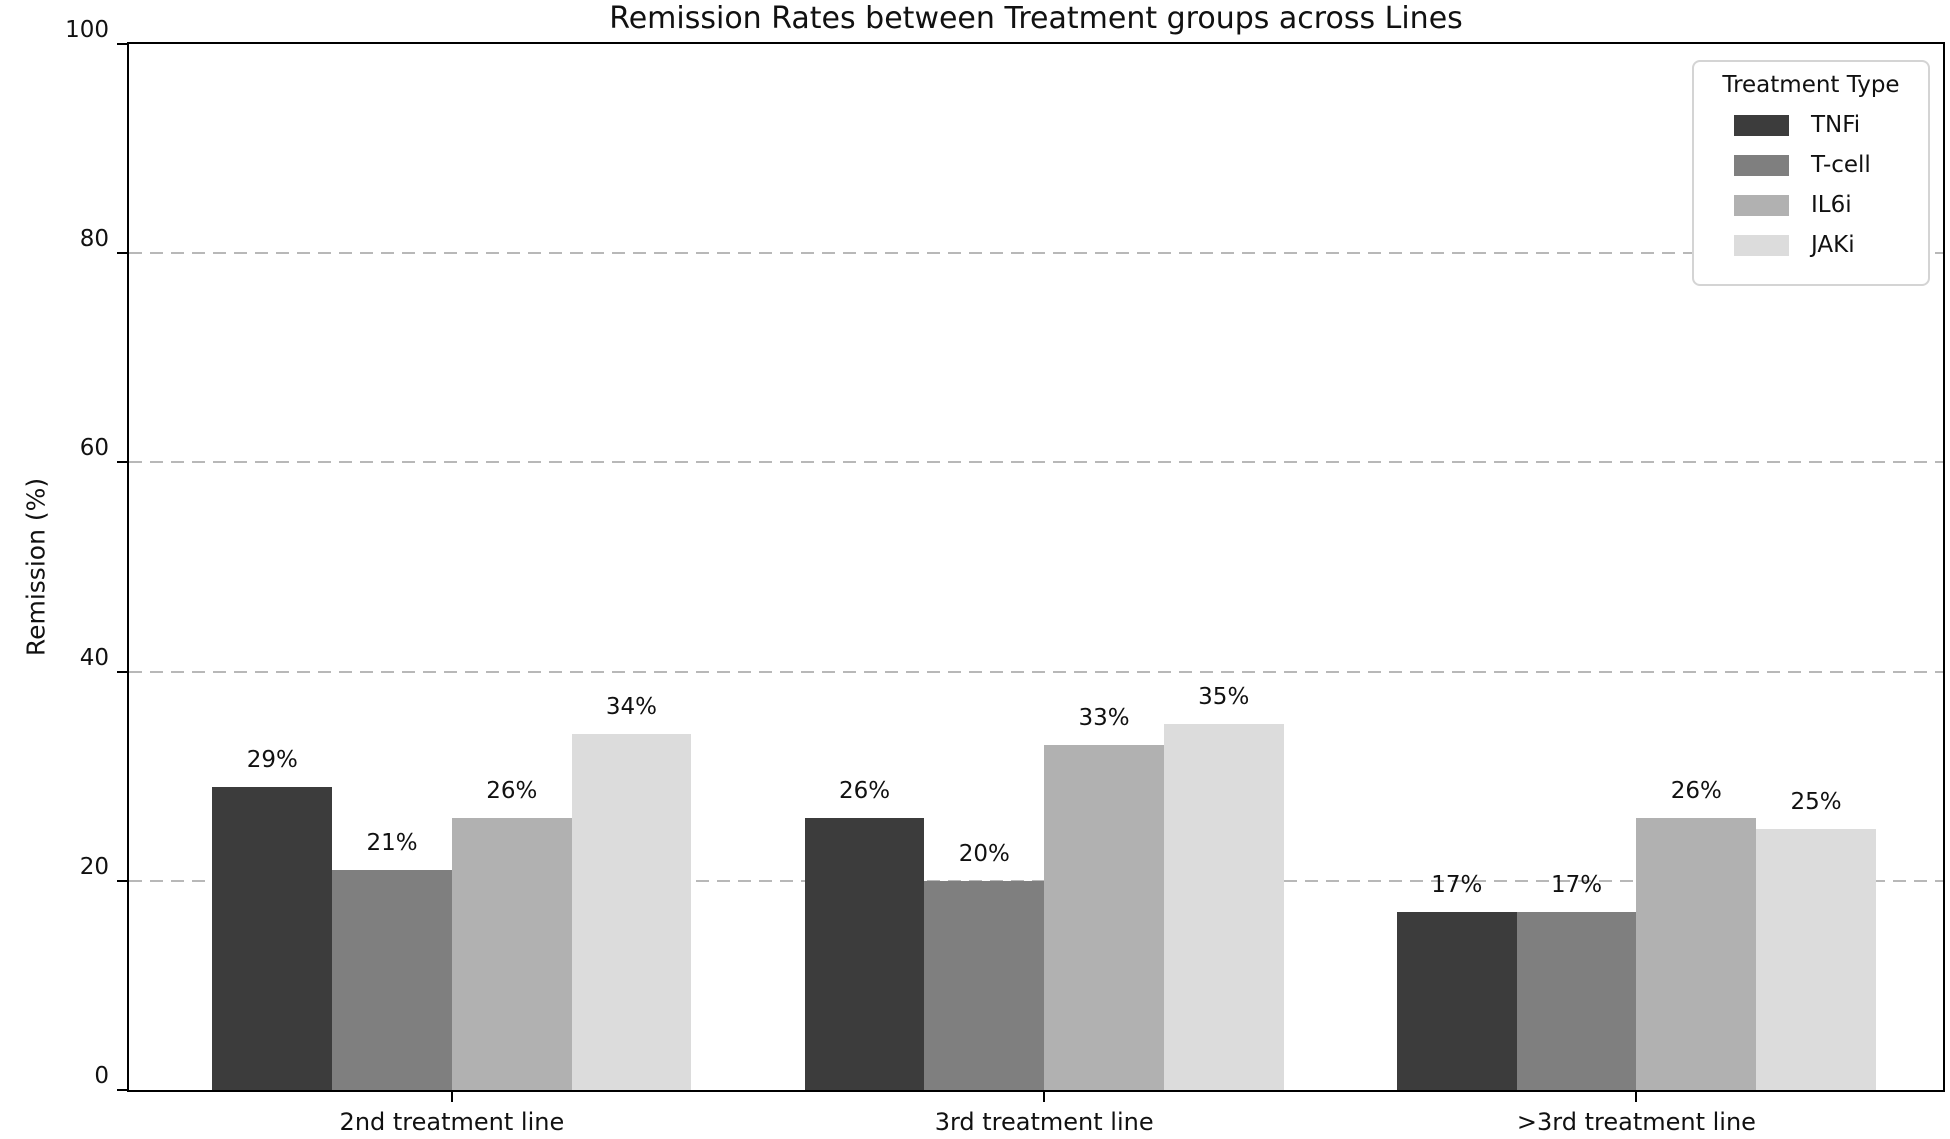 The width and height of the screenshot is (1950, 1139). I want to click on y-tick-label: 20, so click(94, 866).